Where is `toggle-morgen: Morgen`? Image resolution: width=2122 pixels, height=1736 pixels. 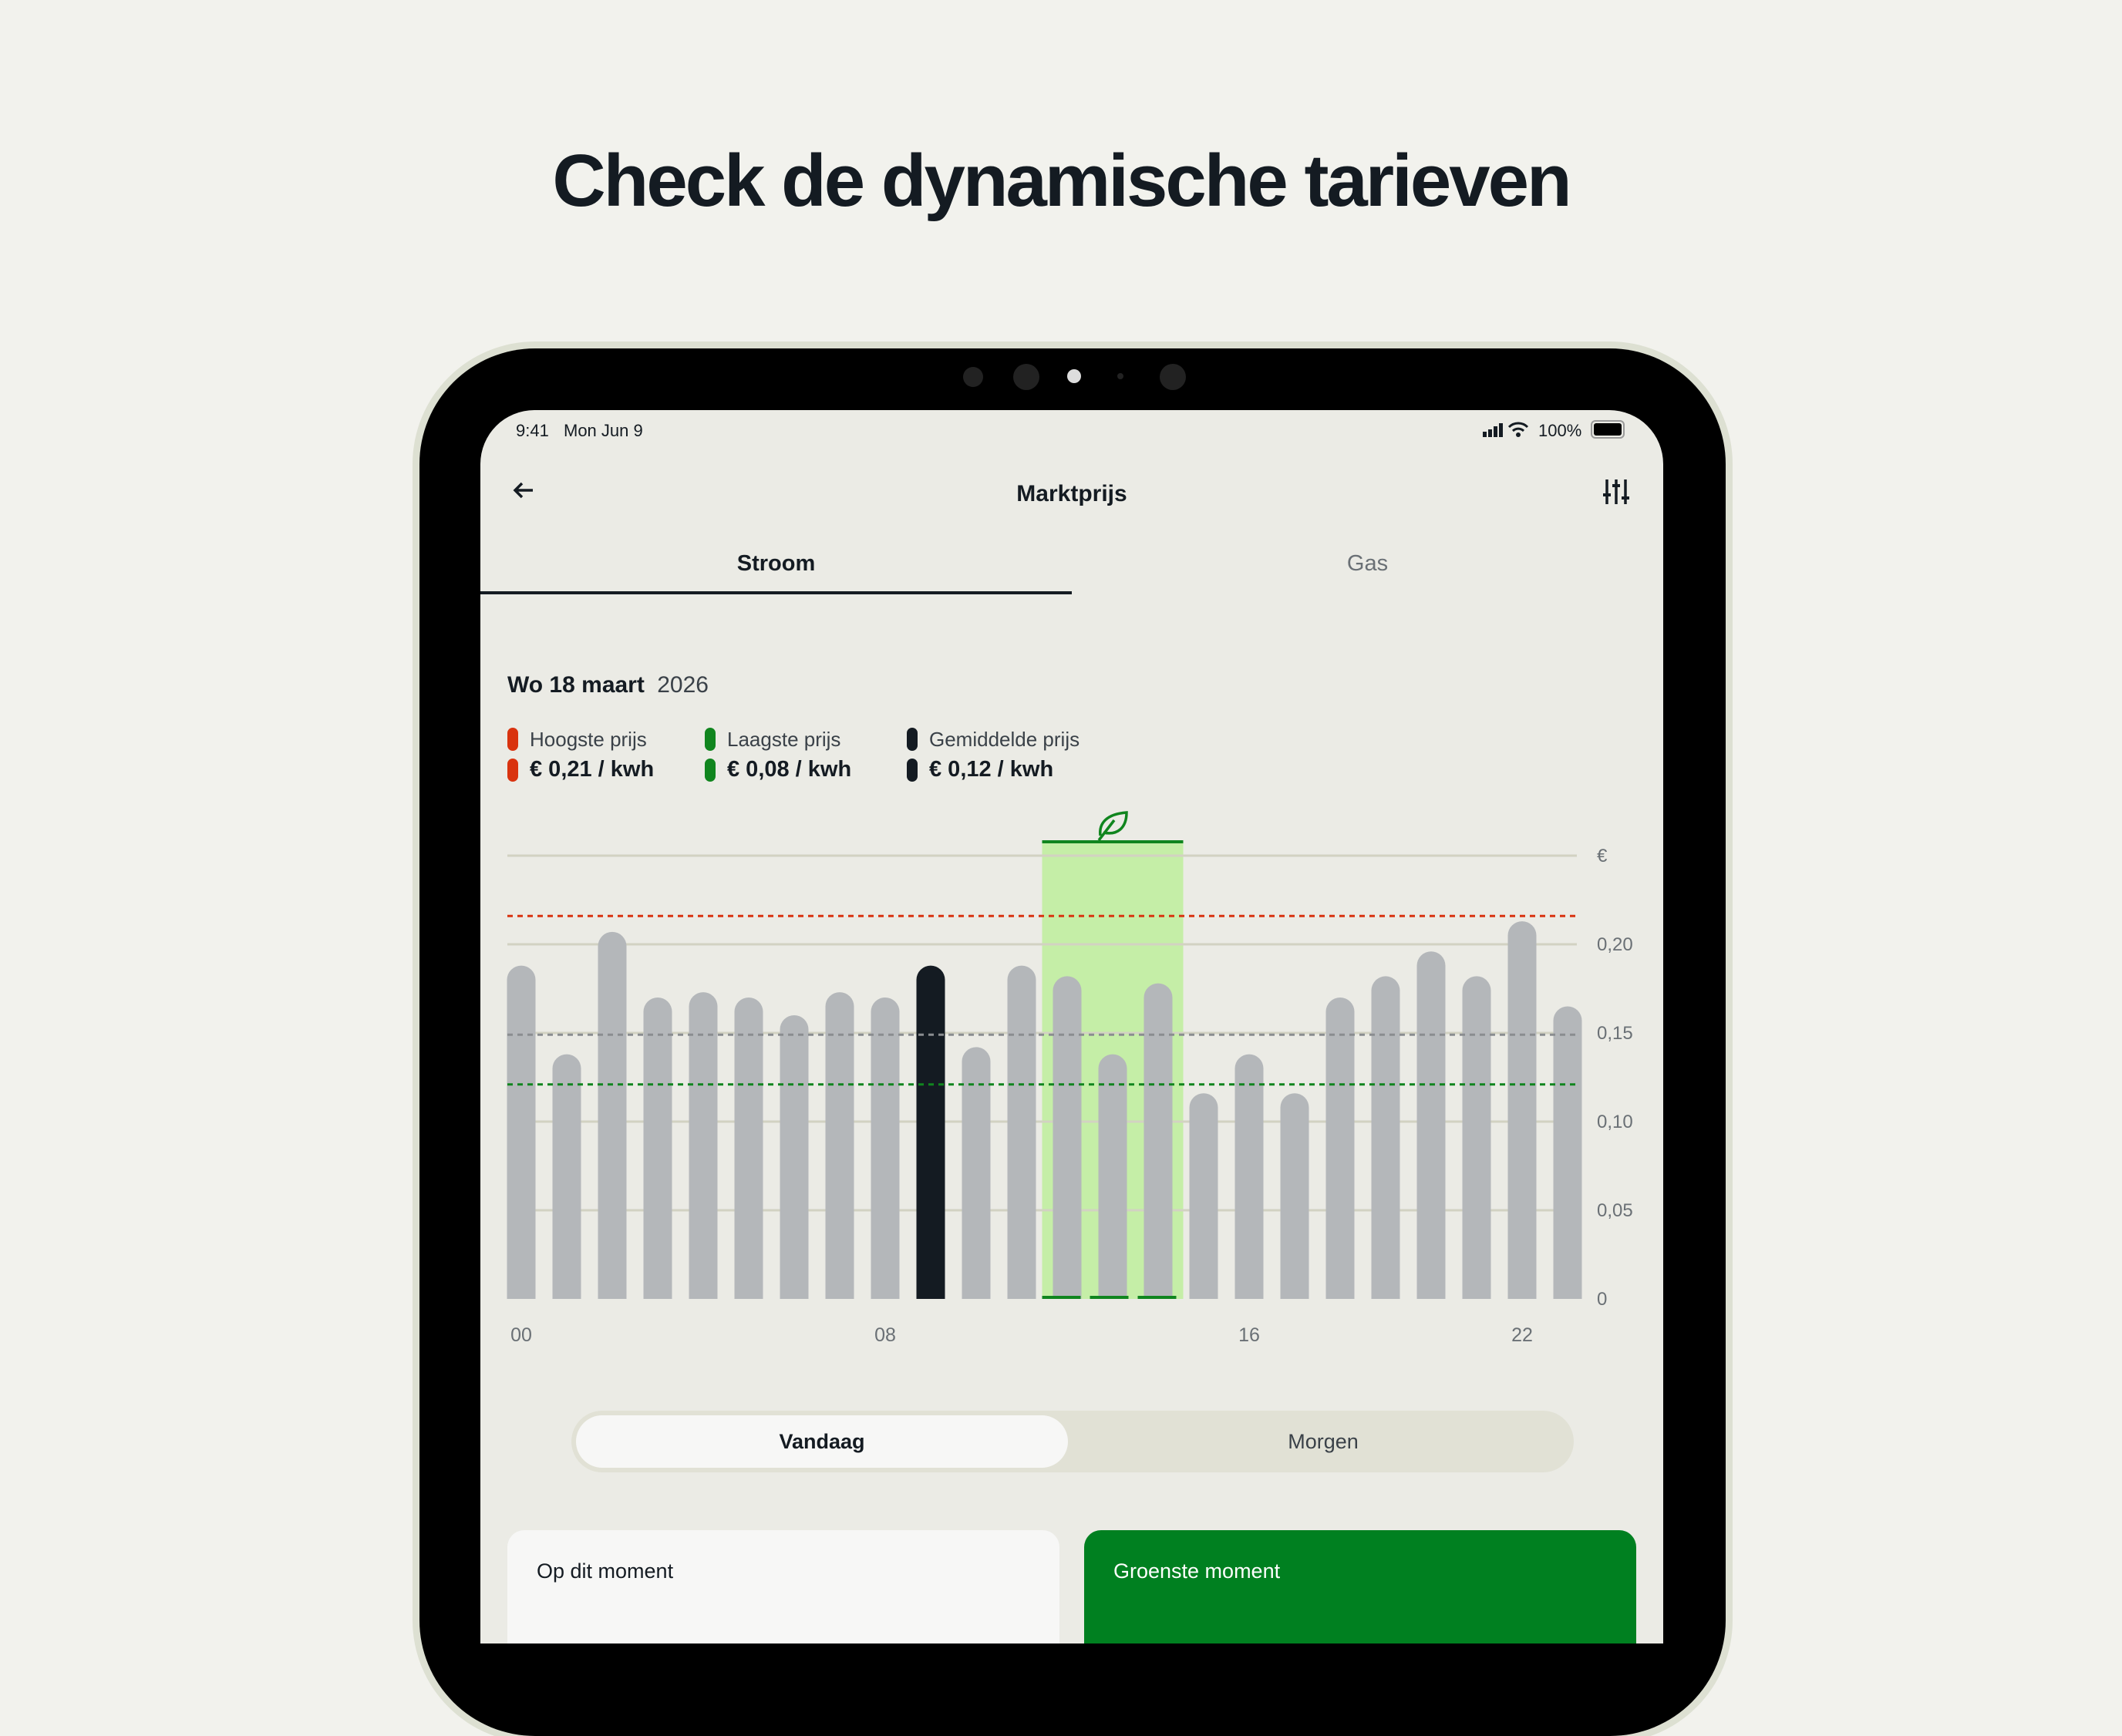
toggle-morgen: Morgen is located at coordinates (1323, 1441).